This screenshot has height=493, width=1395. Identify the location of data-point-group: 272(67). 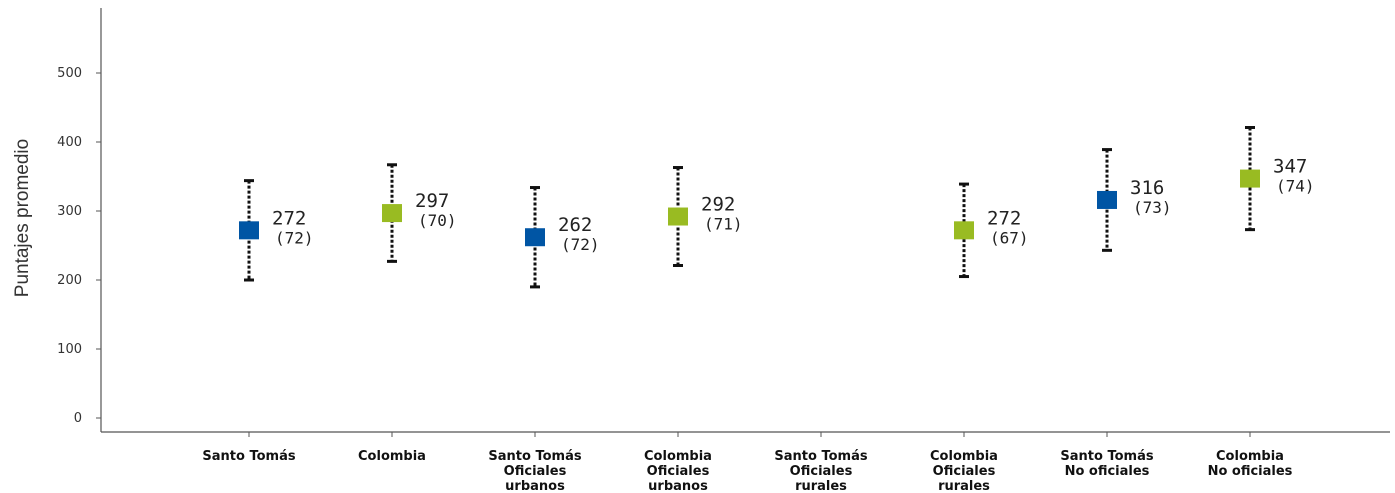
(991, 230).